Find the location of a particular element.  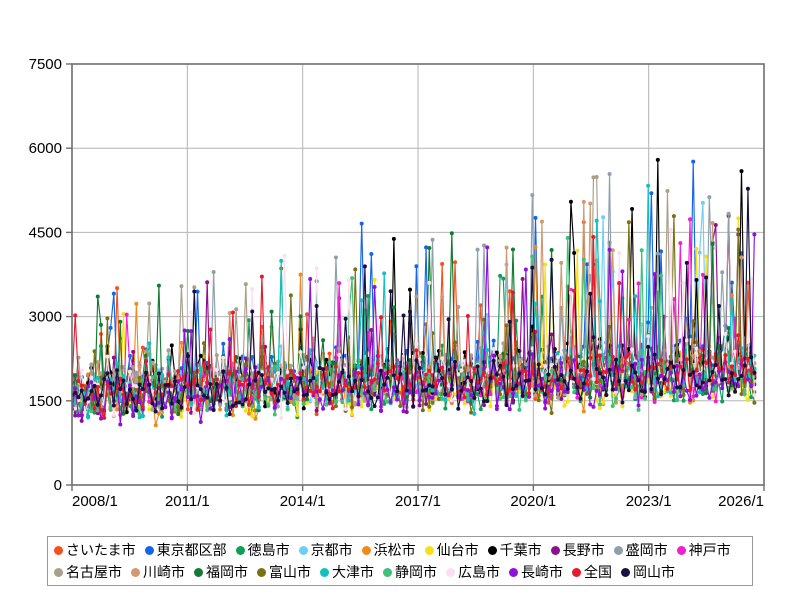

legend-label: 福岡市 is located at coordinates (227, 572).